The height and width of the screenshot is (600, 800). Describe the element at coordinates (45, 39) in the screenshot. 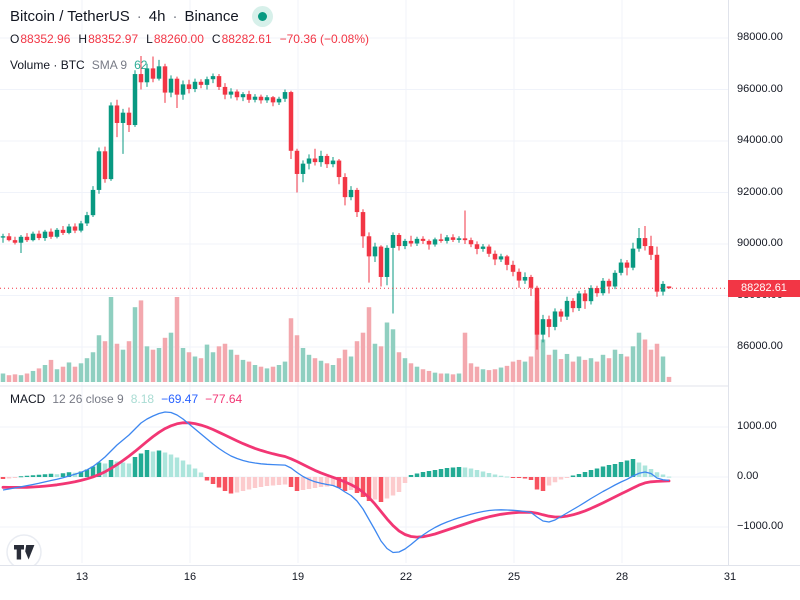

I see `open-value: 88352.96` at that location.